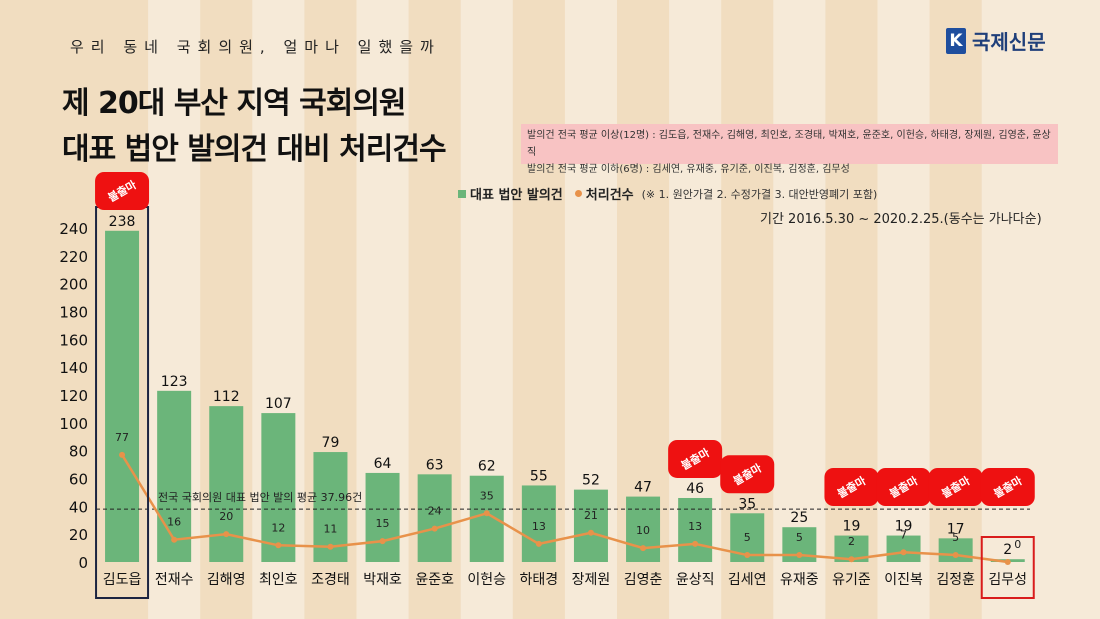 This screenshot has height=619, width=1100. I want to click on category-label: 하태경, so click(539, 580).